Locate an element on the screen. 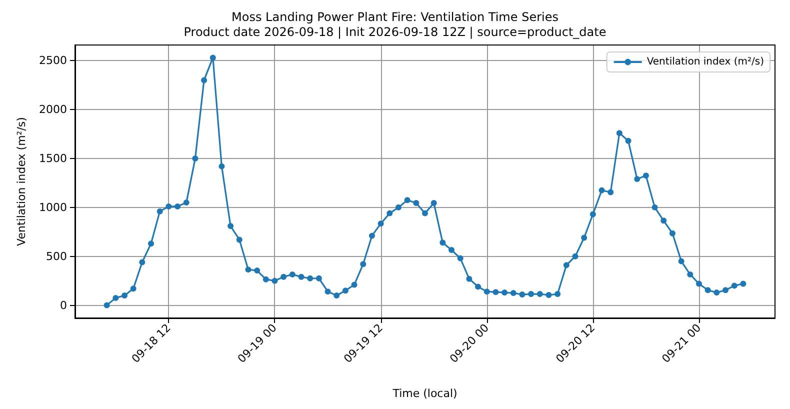  y-tick-label: 2000 is located at coordinates (53, 109).